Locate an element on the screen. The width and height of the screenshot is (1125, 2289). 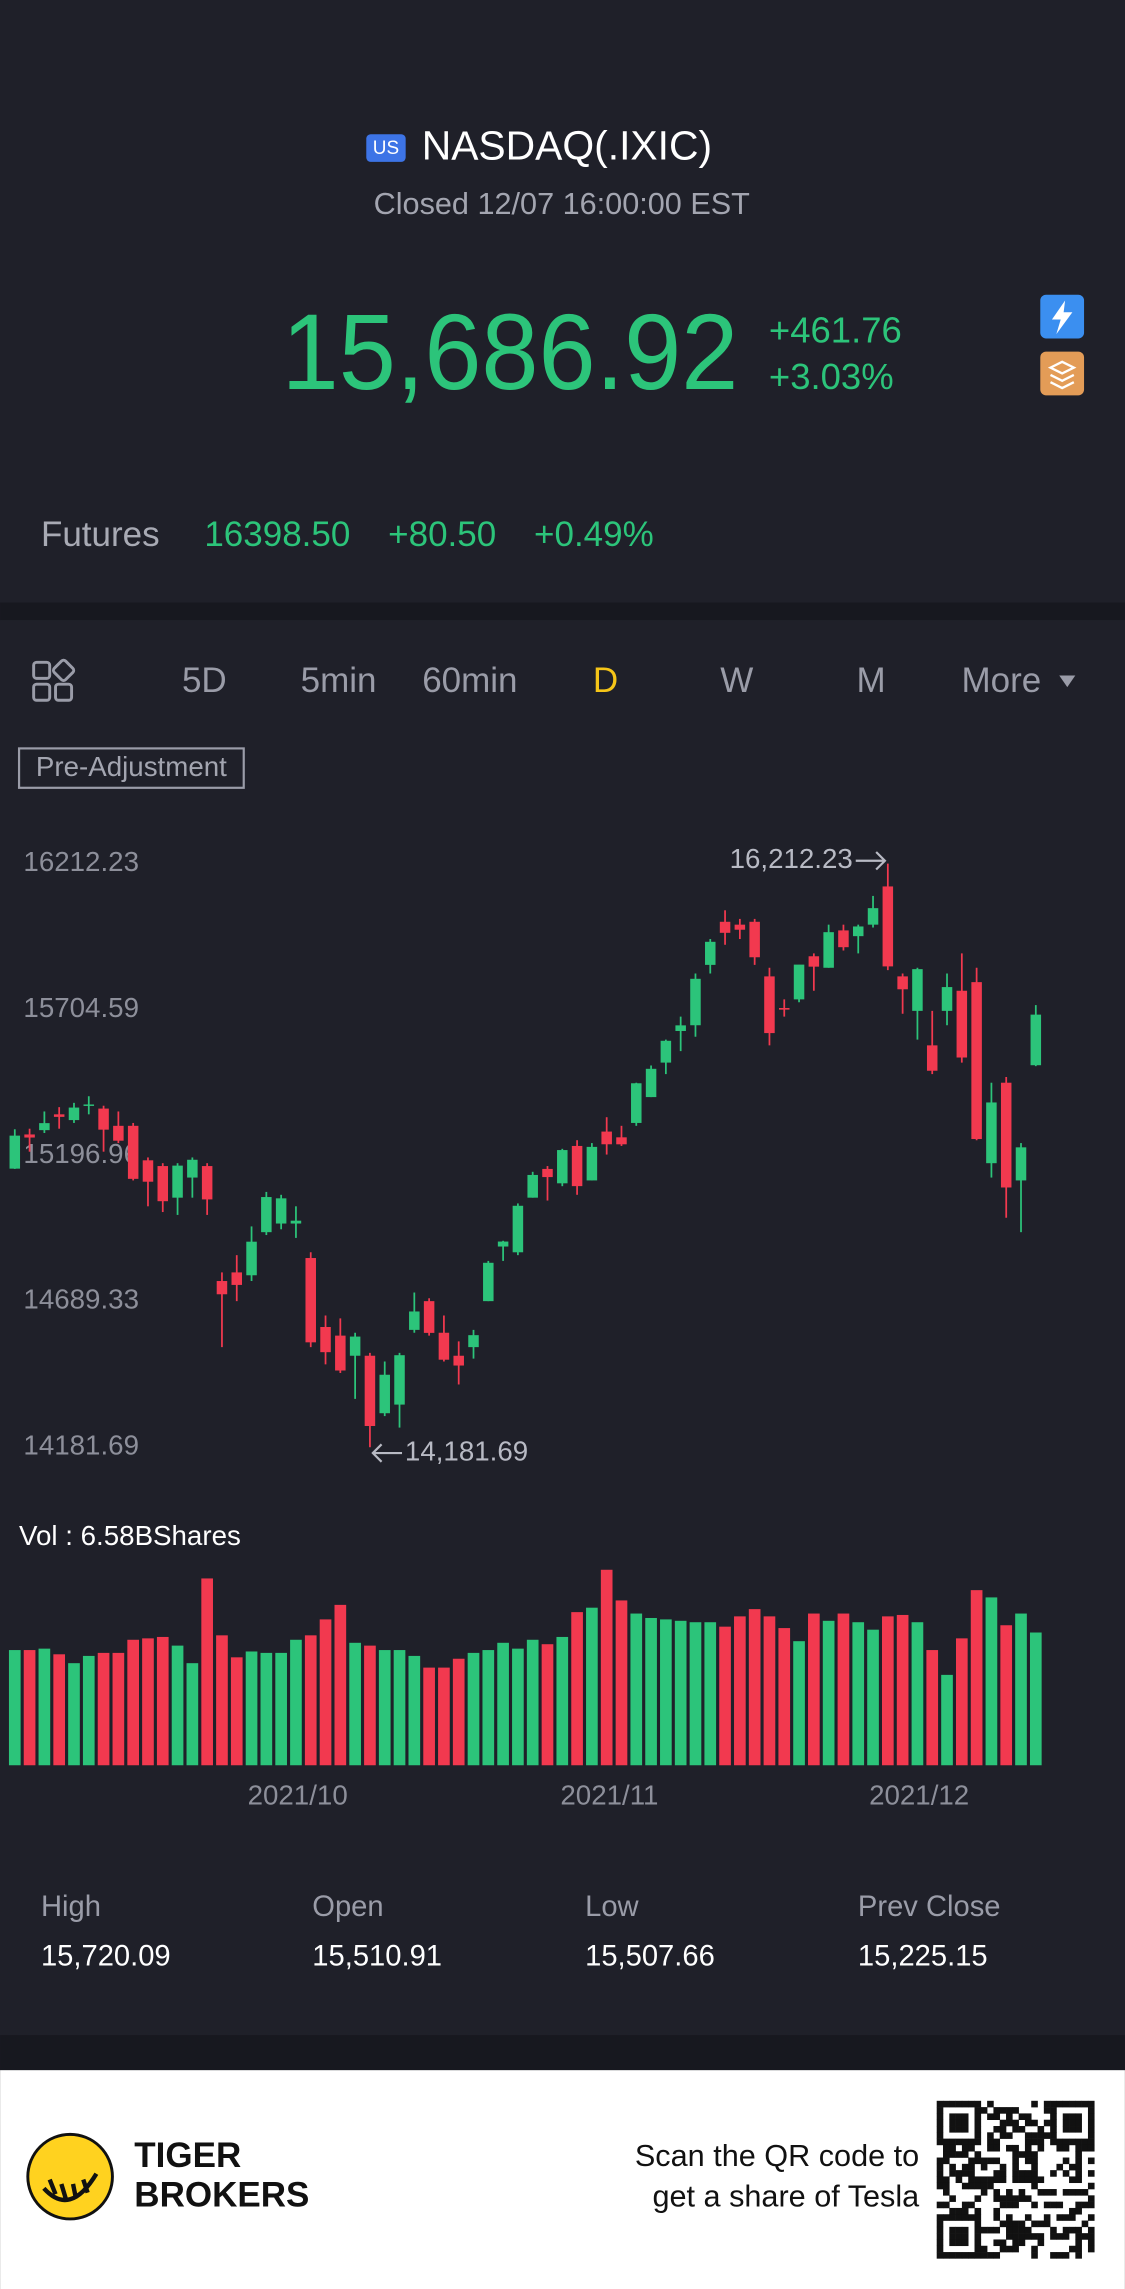
tab: 60min is located at coordinates (469, 680).